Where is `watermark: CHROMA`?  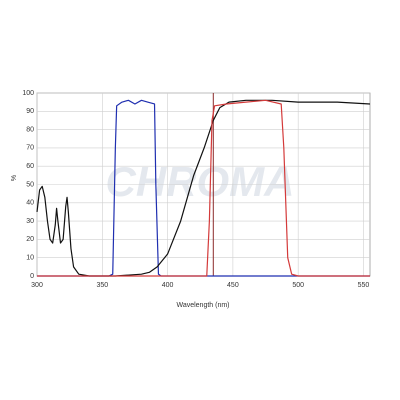
watermark: CHROMA is located at coordinates (200, 181).